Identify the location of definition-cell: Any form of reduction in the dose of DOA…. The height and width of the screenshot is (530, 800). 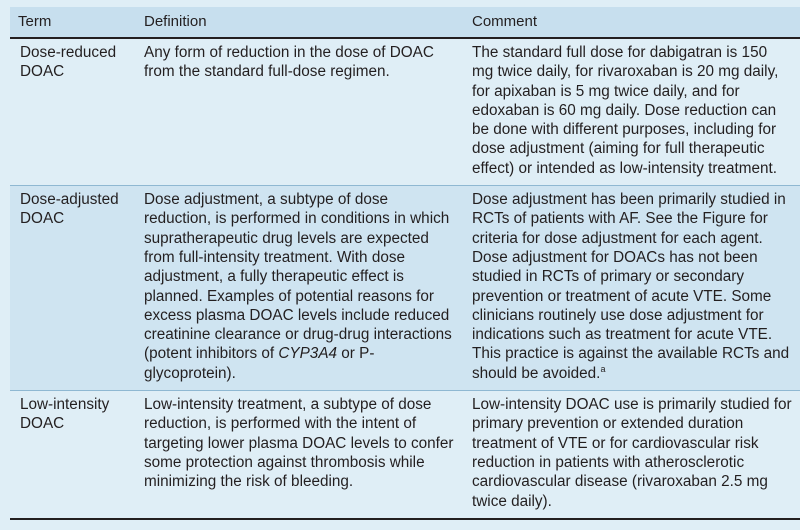
(300, 112).